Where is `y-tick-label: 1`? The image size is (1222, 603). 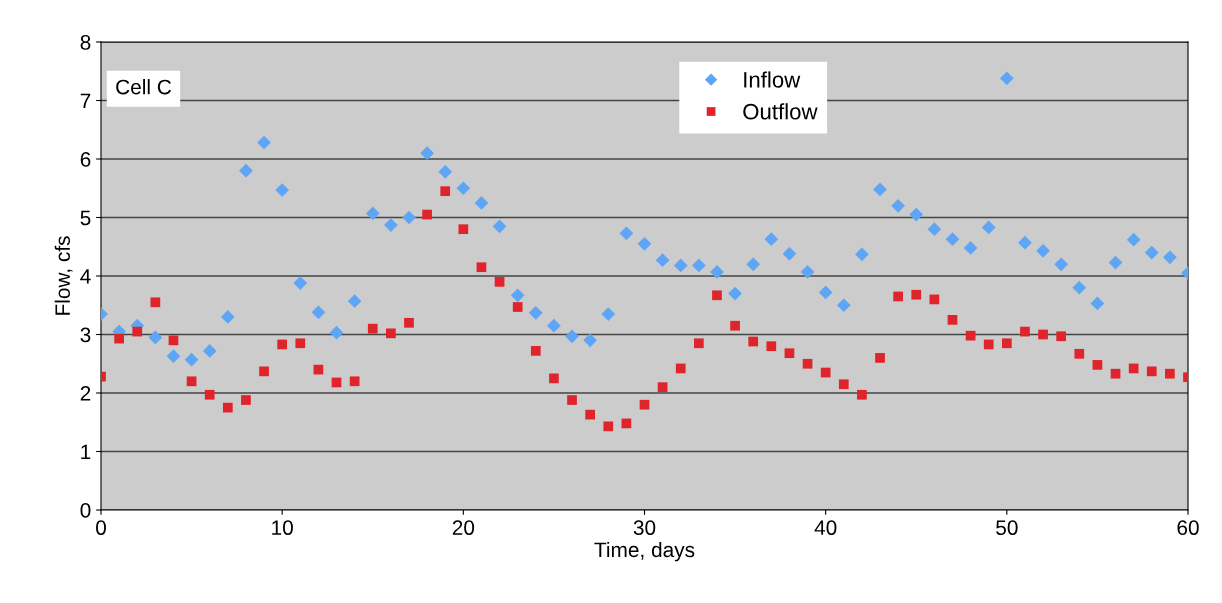 y-tick-label: 1 is located at coordinates (86, 452).